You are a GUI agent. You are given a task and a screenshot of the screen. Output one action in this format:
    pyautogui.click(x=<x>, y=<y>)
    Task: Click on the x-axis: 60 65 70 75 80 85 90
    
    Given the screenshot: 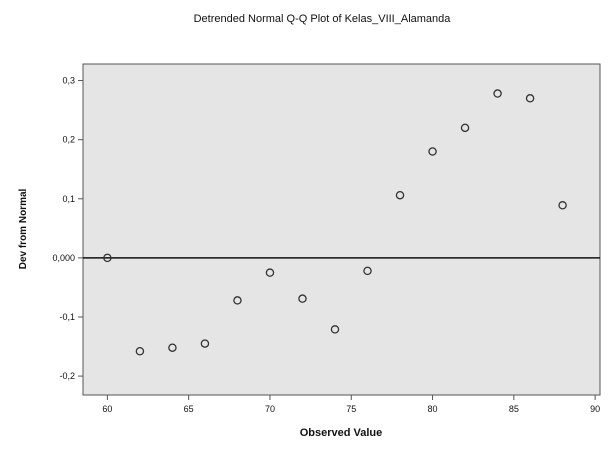 What is the action you would take?
    pyautogui.click(x=351, y=404)
    